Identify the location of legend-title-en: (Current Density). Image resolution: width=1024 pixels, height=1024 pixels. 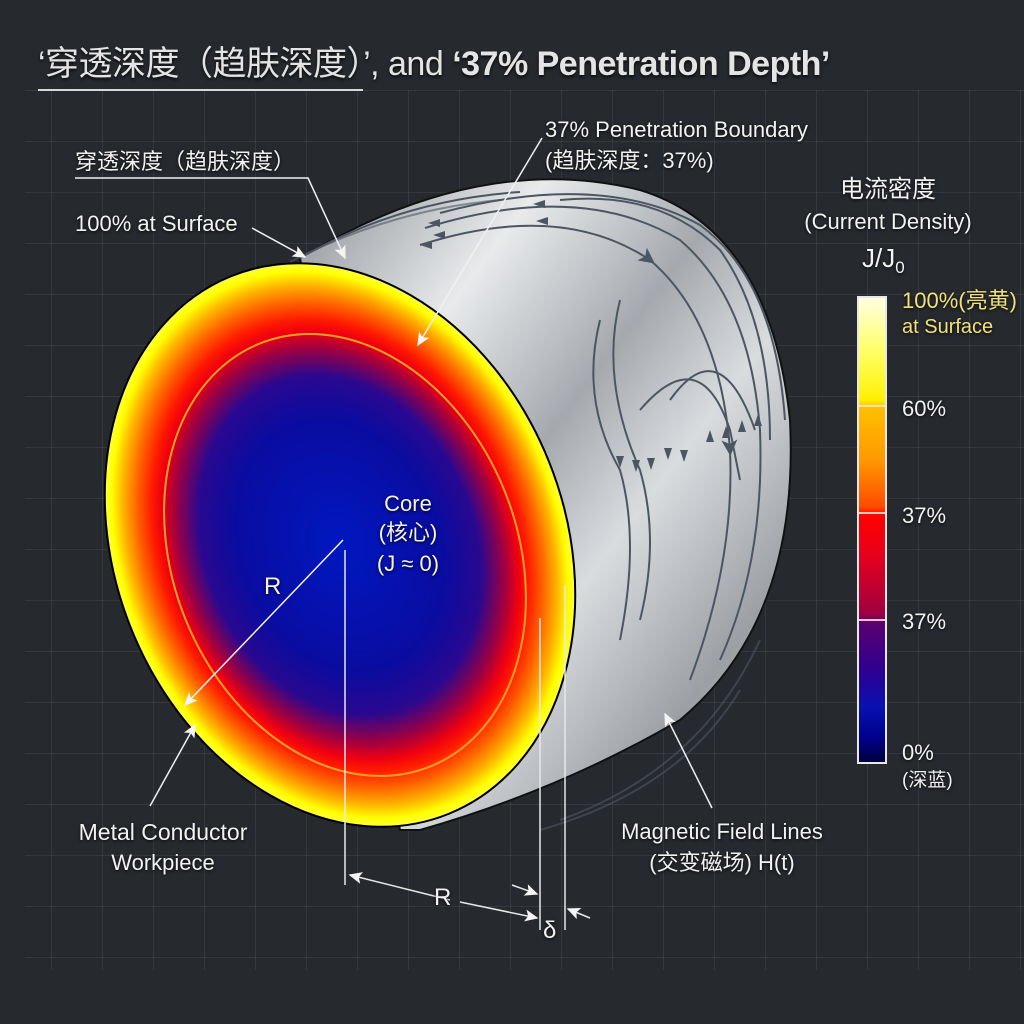
(888, 221).